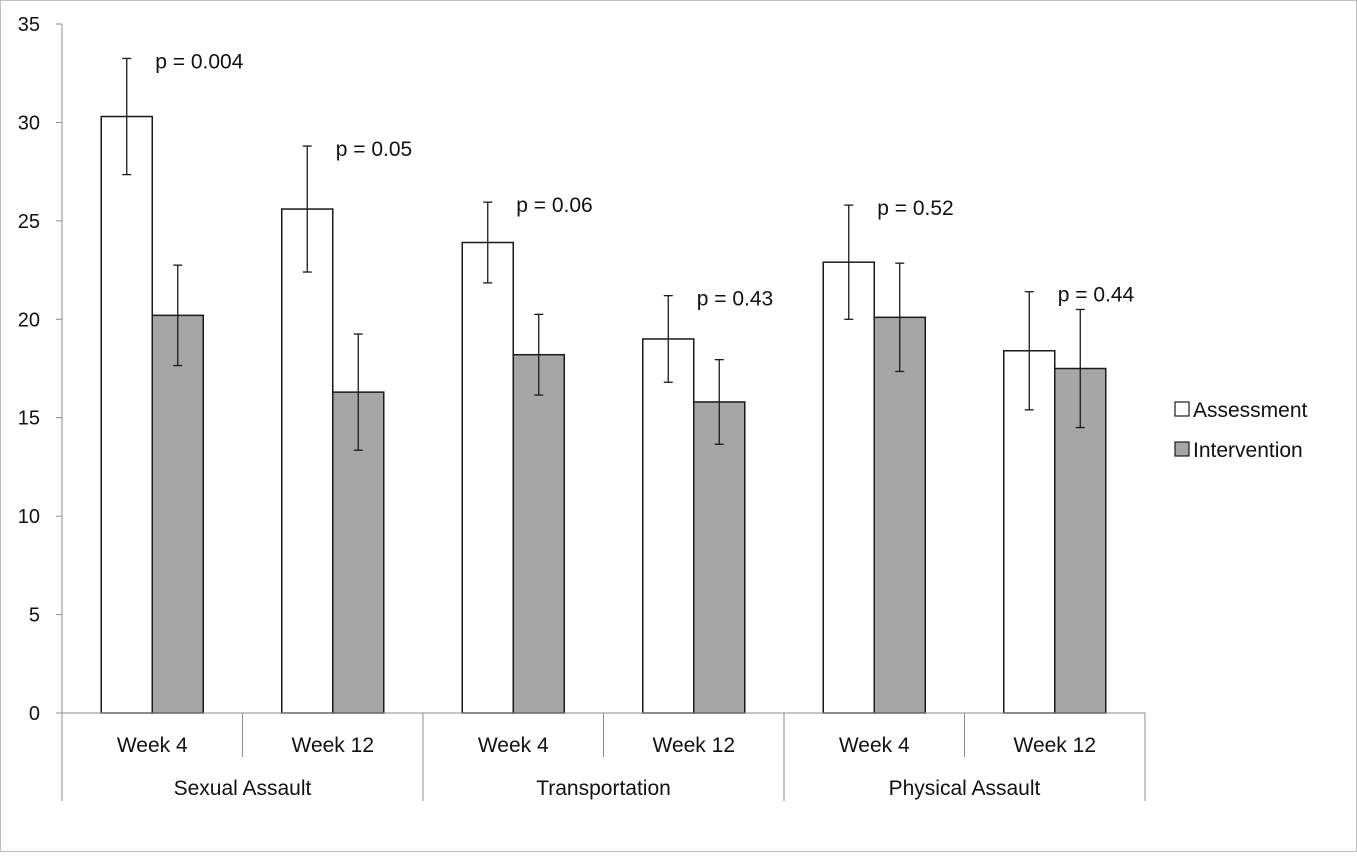 Image resolution: width=1357 pixels, height=857 pixels. I want to click on legend: Assessment Intervention, so click(1241, 430).